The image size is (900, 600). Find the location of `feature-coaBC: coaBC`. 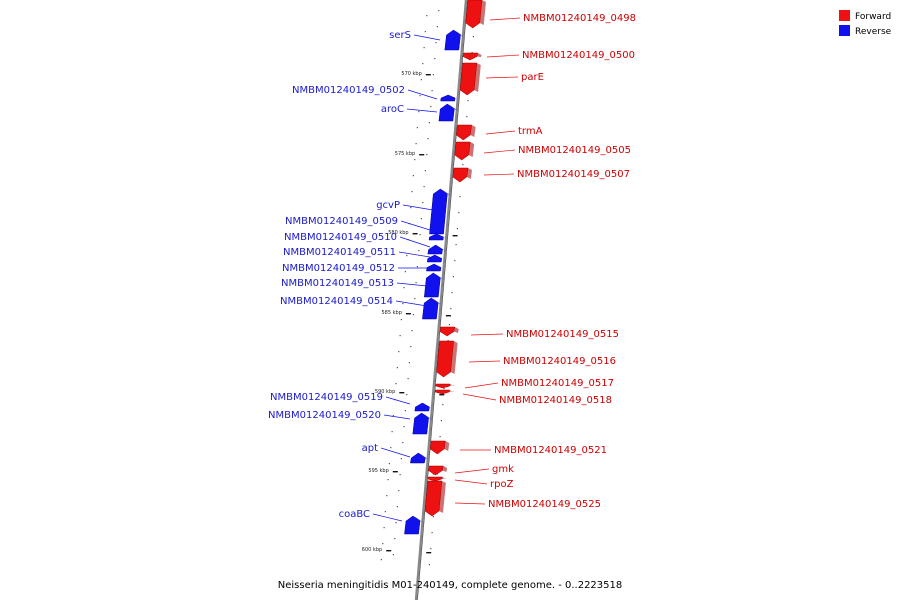

feature-coaBC: coaBC is located at coordinates (381, 522).